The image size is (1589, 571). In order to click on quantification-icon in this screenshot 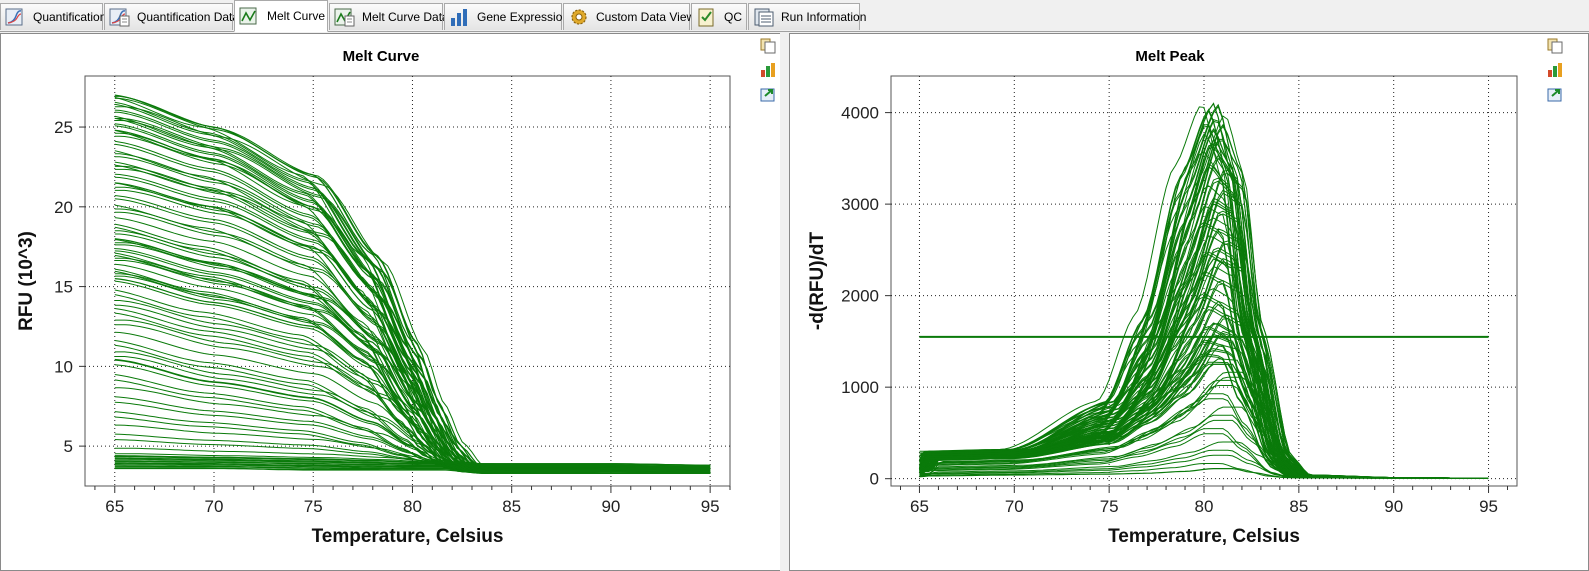, I will do `click(14, 17)`.